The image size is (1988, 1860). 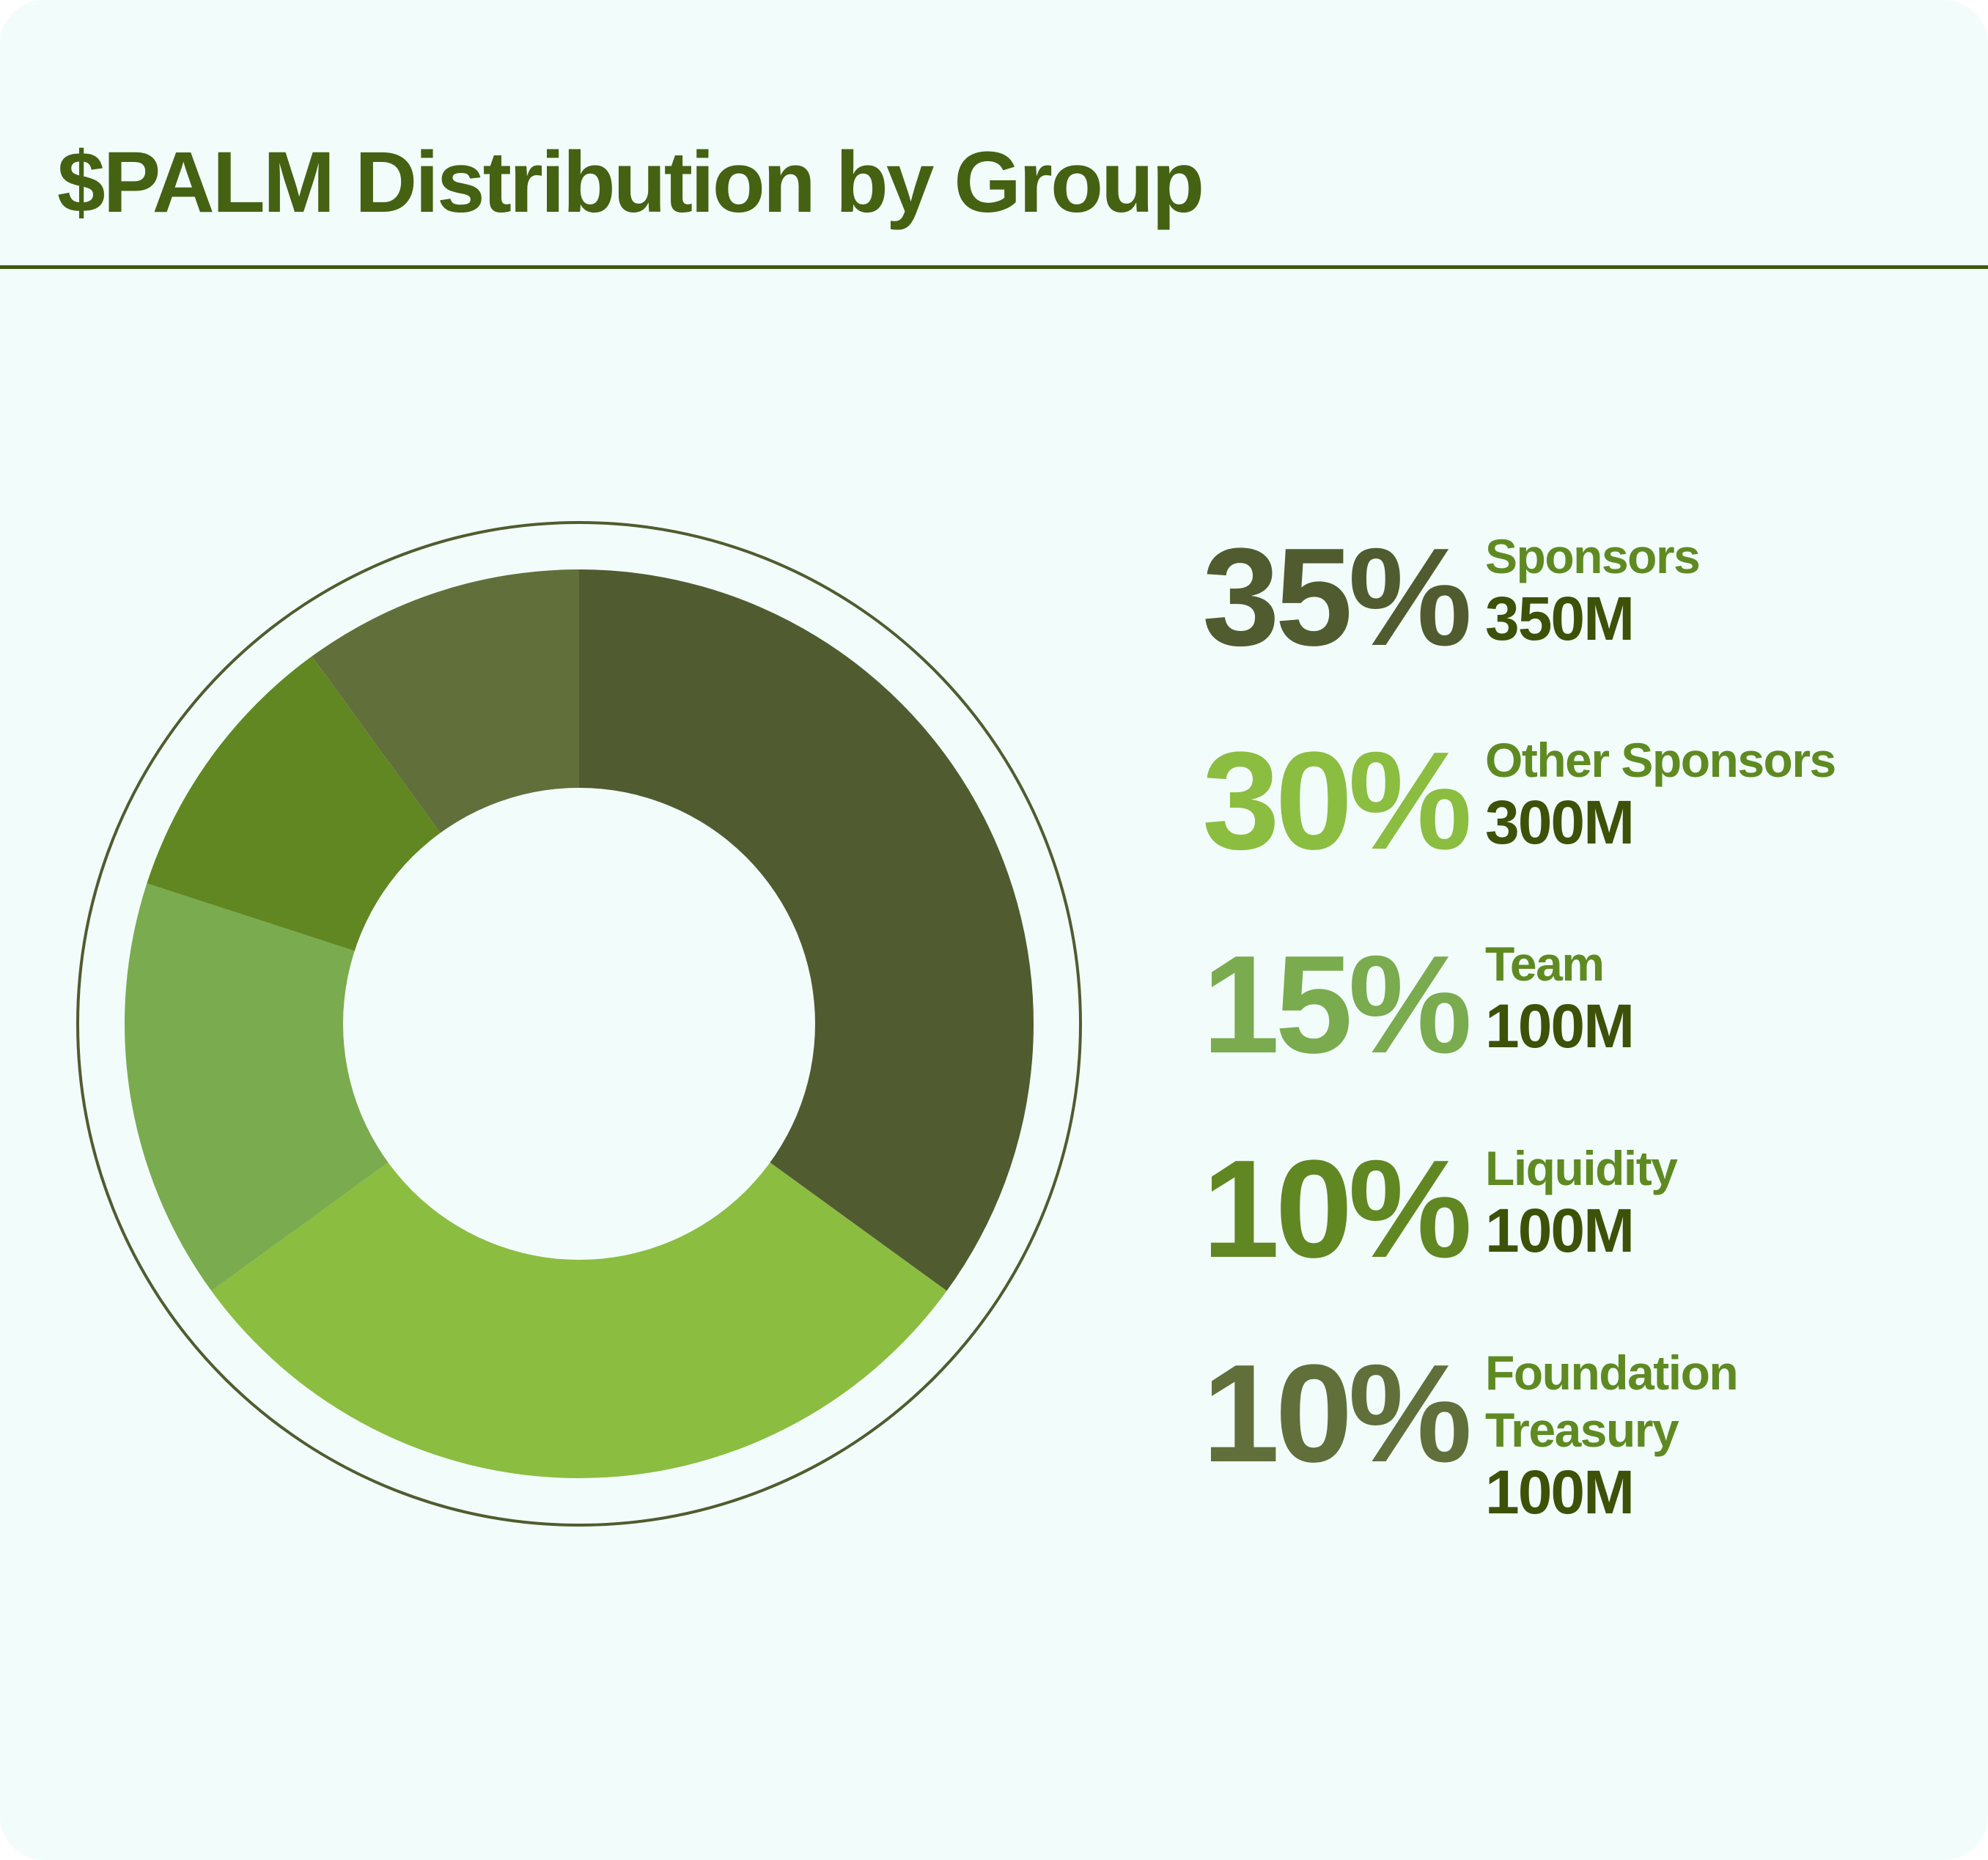 I want to click on legend-info: Foundation Treasury 100M, so click(x=1612, y=1435).